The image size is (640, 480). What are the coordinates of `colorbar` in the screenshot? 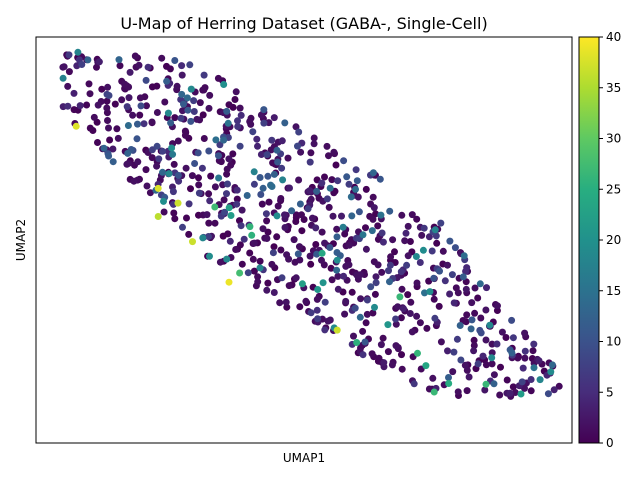 It's located at (589, 240).